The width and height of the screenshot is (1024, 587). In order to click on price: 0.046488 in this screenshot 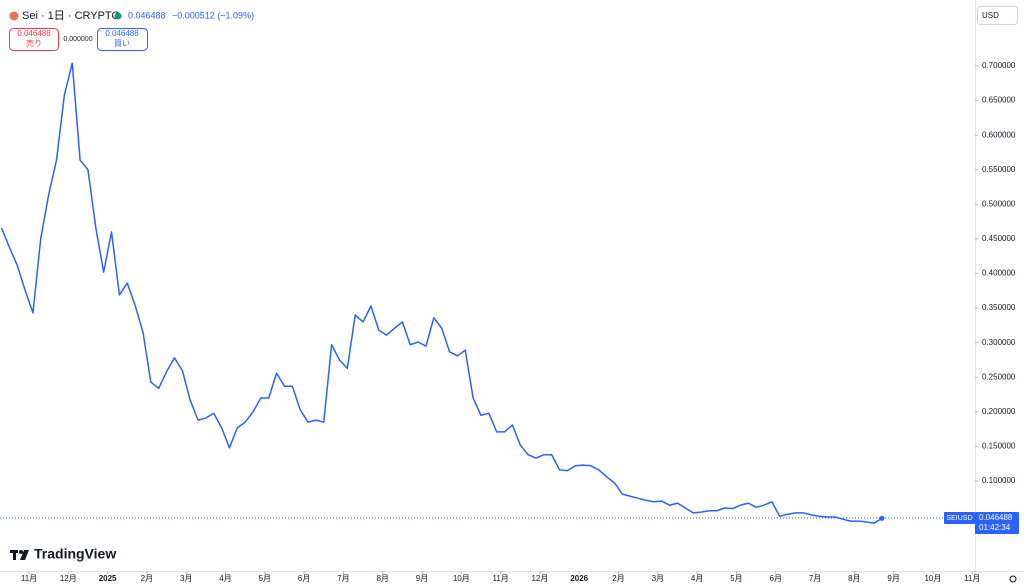, I will do `click(147, 15)`.